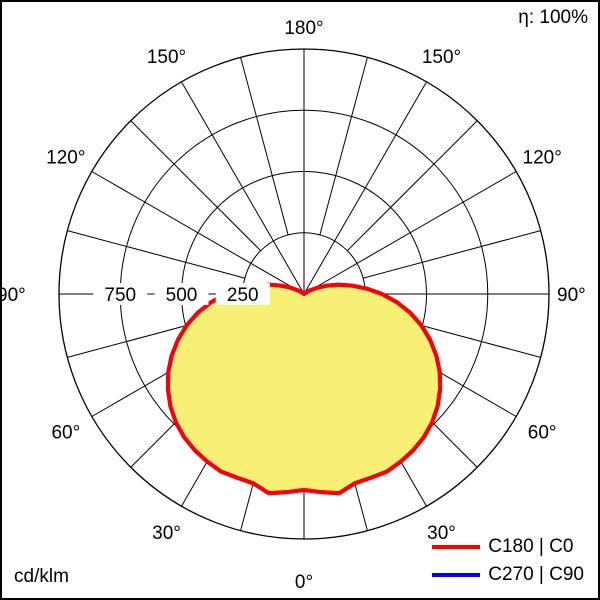 The width and height of the screenshot is (600, 600). What do you see at coordinates (303, 28) in the screenshot?
I see `svg-text: 180°` at bounding box center [303, 28].